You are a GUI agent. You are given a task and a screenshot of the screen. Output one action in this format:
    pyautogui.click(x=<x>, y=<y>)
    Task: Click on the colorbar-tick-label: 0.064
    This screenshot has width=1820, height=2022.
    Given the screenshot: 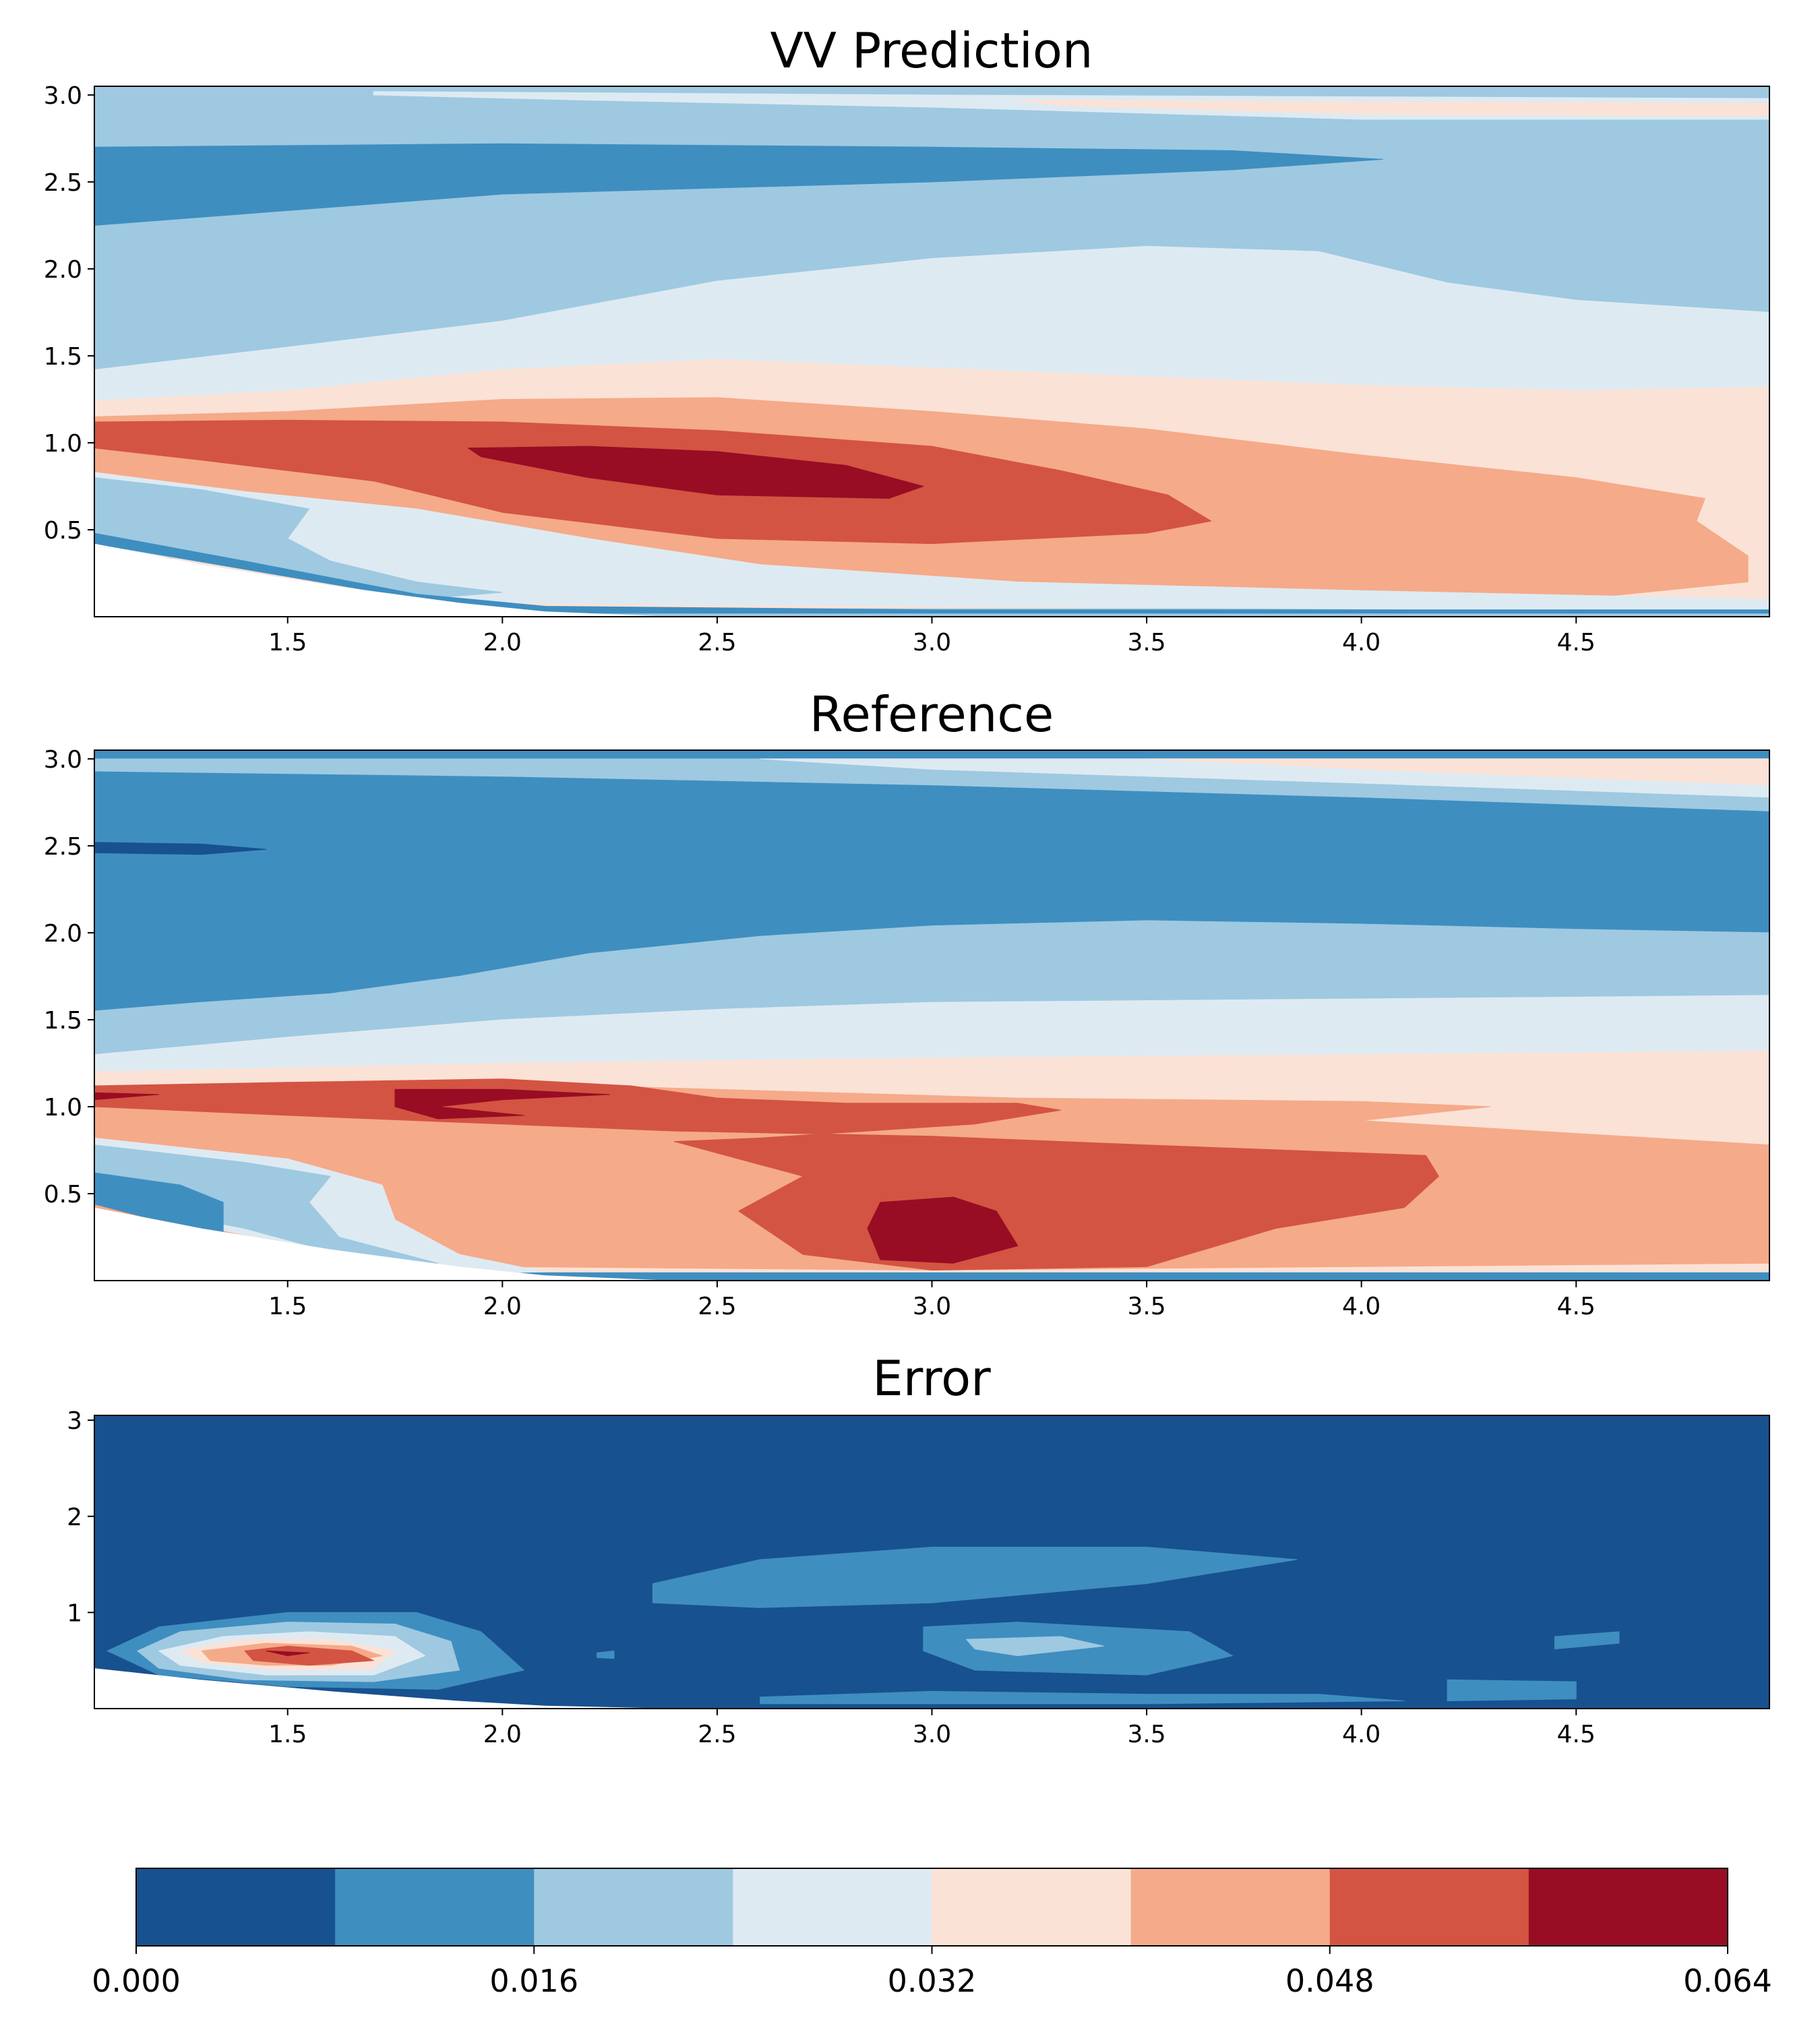 What is the action you would take?
    pyautogui.click(x=1727, y=1981)
    